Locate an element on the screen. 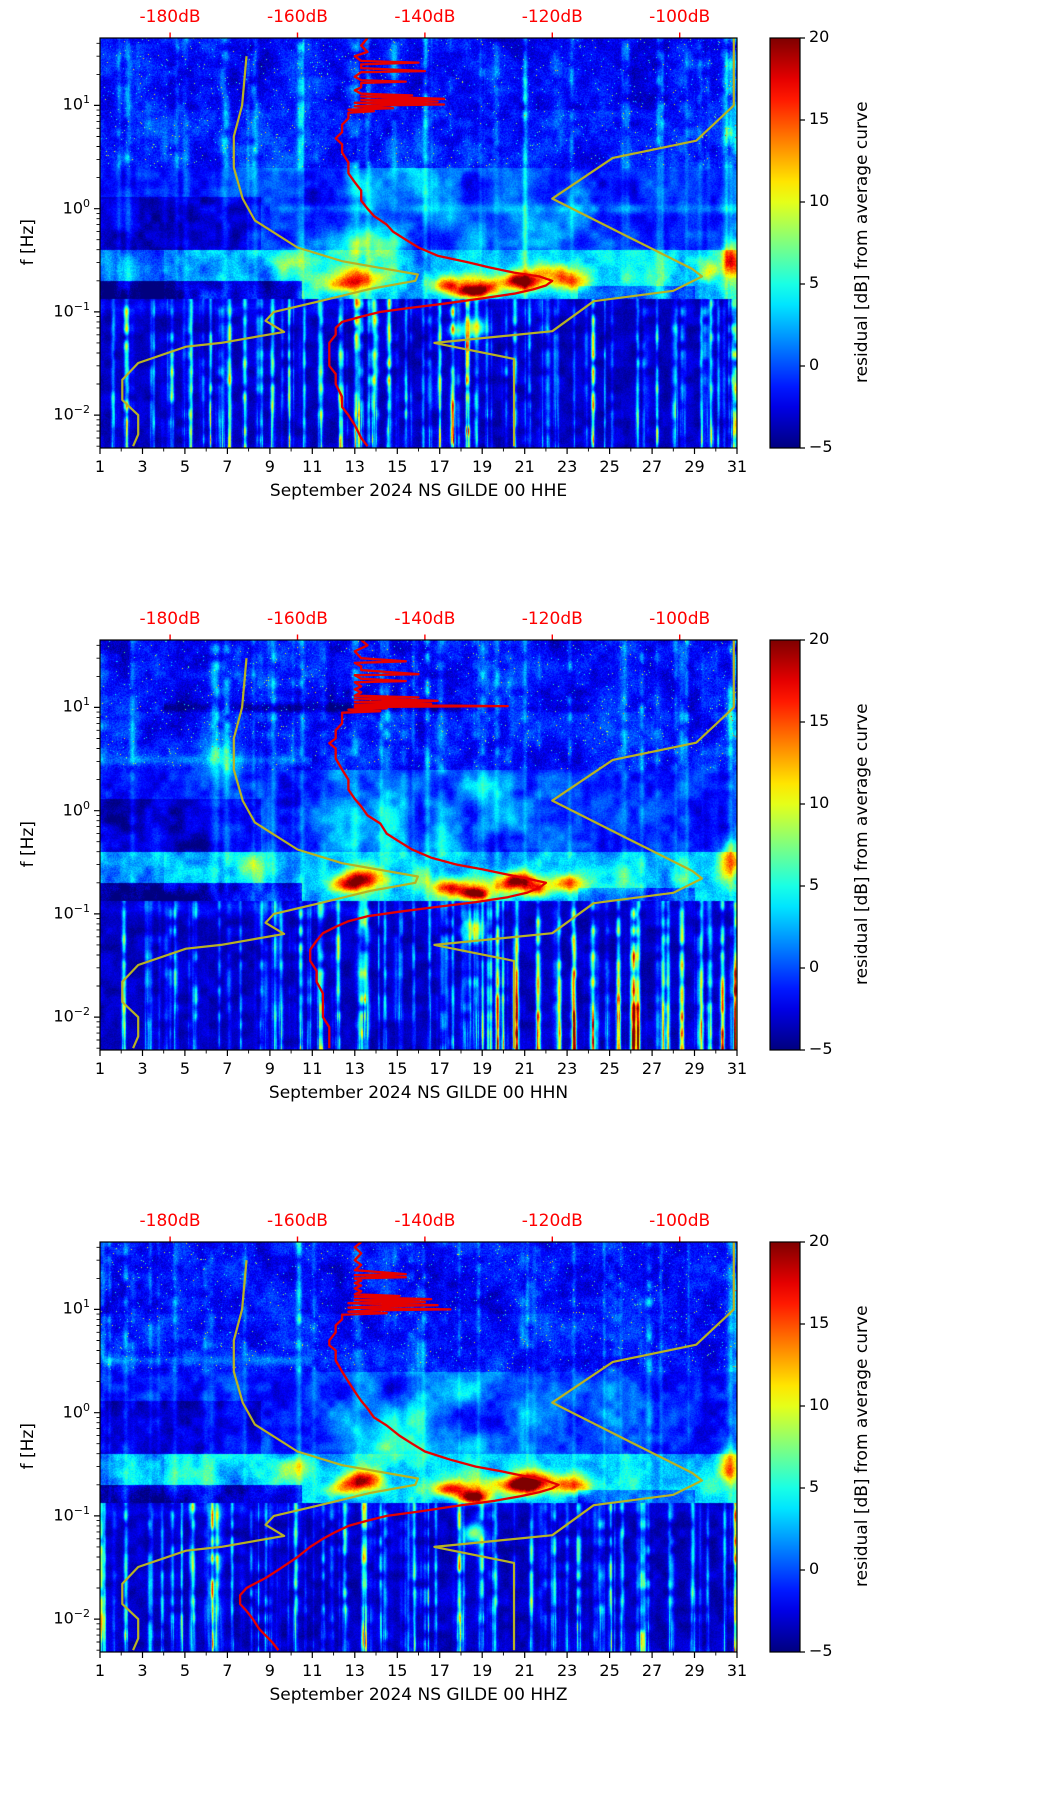 This screenshot has width=1052, height=1806. x-tick-label: 3 is located at coordinates (142, 1670).